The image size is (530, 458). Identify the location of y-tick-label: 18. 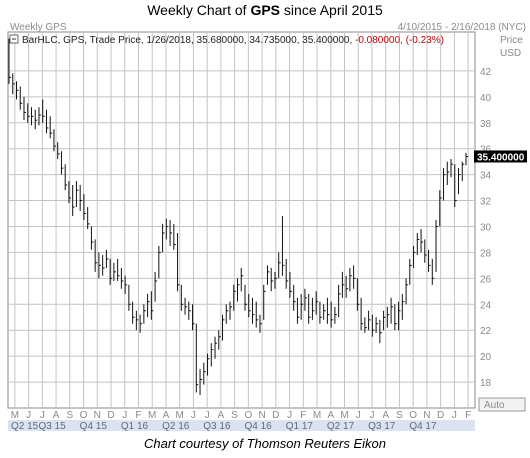
(486, 383).